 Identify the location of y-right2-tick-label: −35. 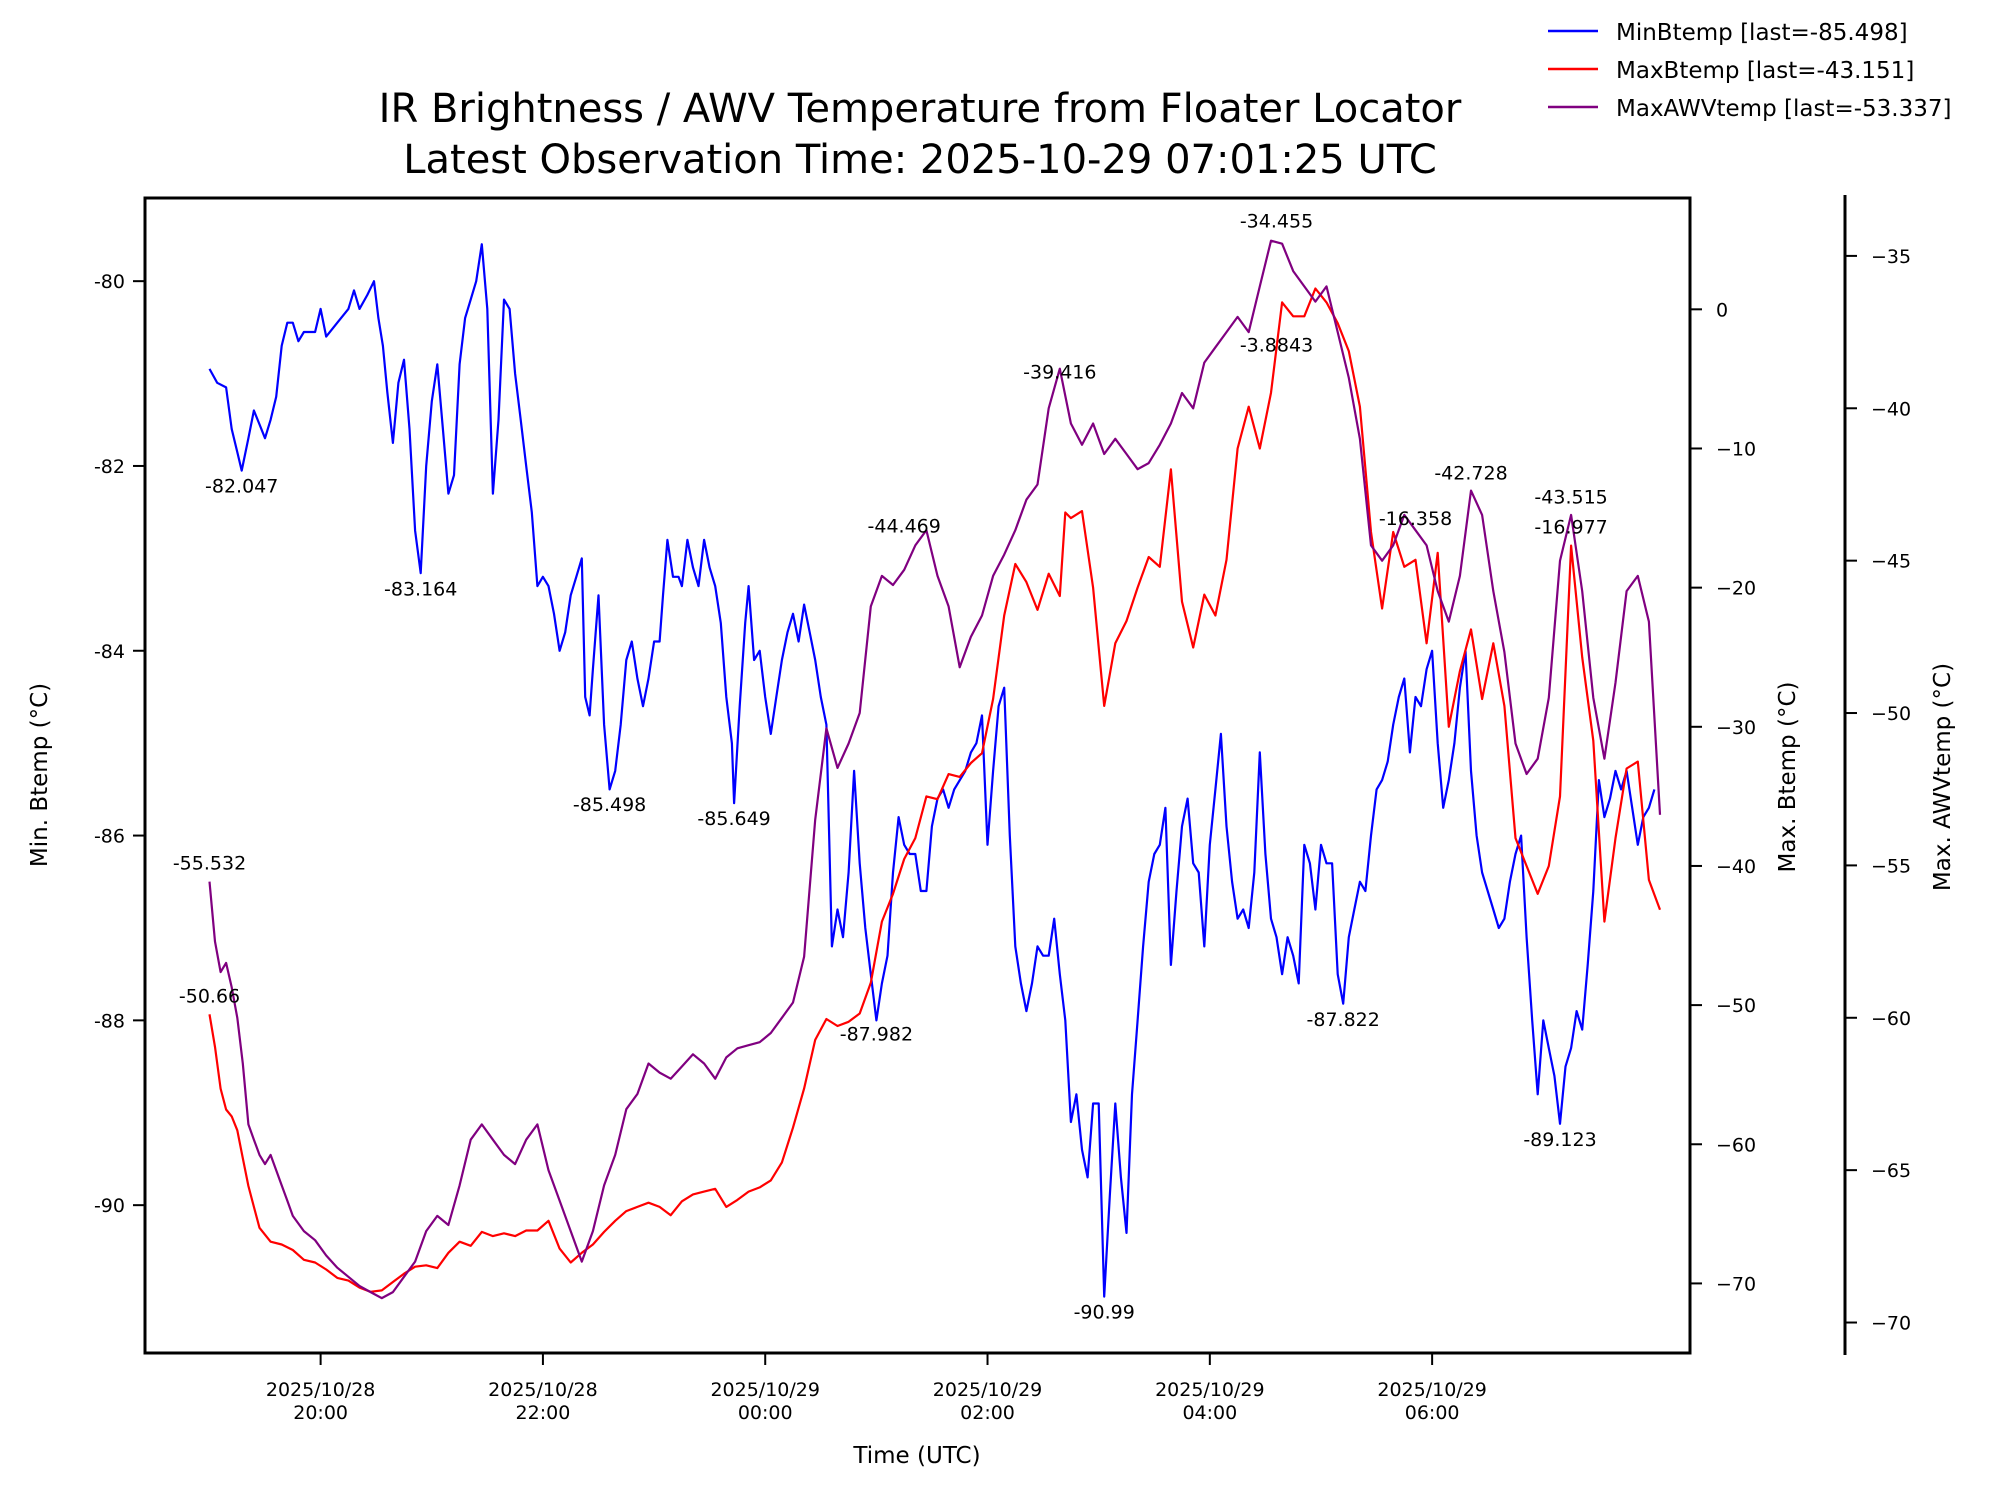
(1891, 257).